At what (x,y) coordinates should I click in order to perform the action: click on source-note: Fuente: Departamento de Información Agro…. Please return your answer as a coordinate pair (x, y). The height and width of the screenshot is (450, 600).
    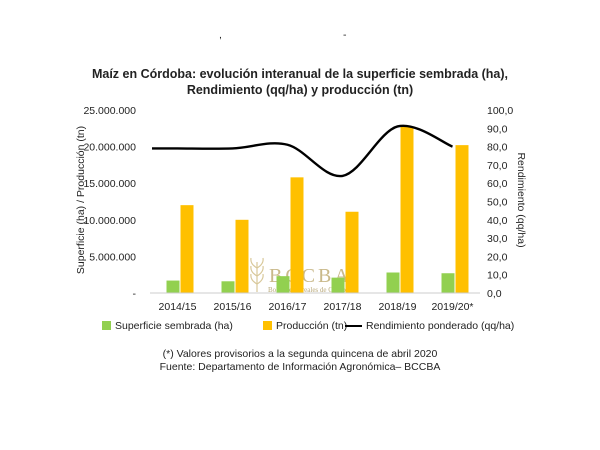
    Looking at the image, I should click on (300, 367).